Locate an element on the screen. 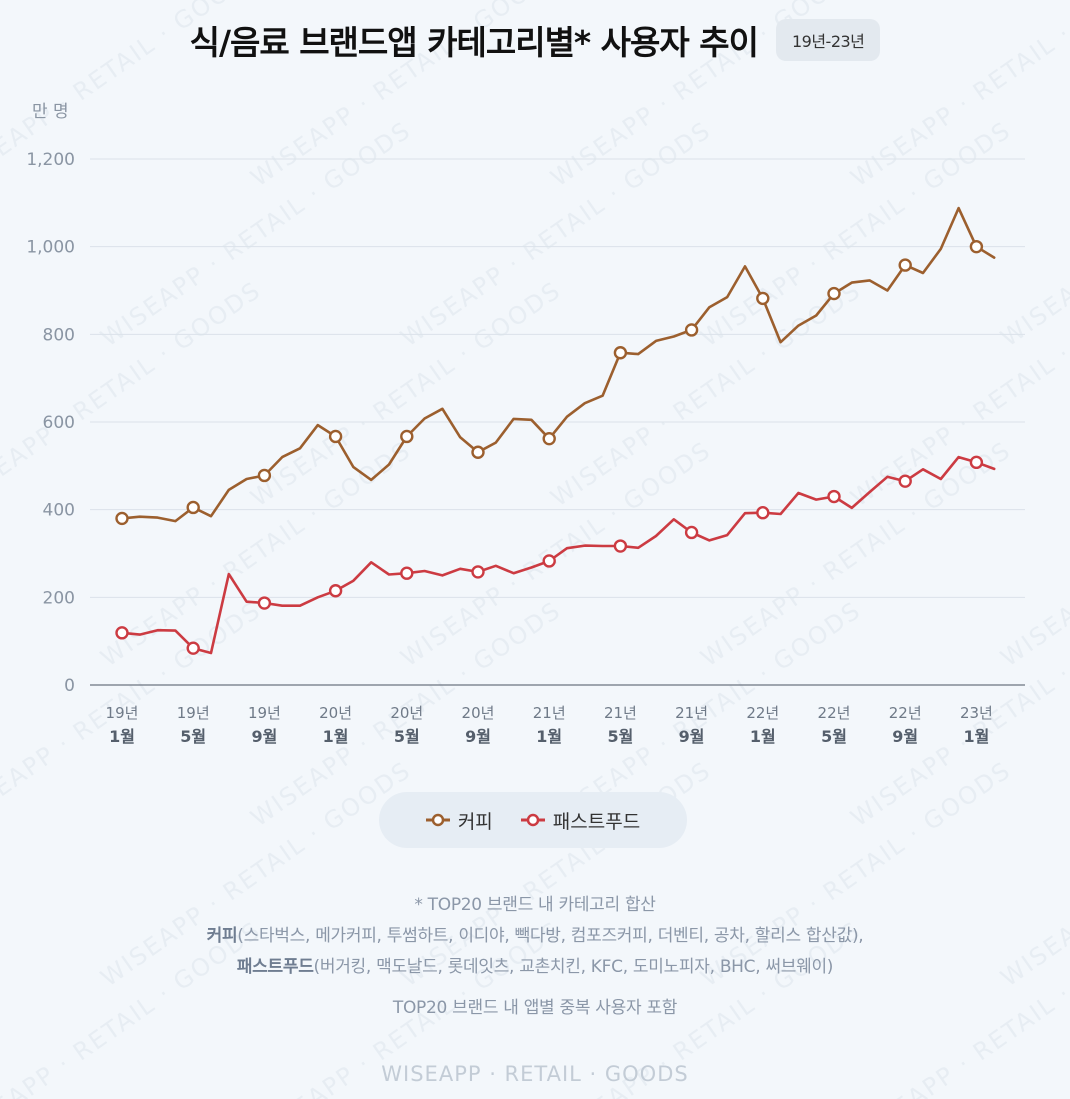 The width and height of the screenshot is (1070, 1099). period-badge: 19년-23년 is located at coordinates (828, 40).